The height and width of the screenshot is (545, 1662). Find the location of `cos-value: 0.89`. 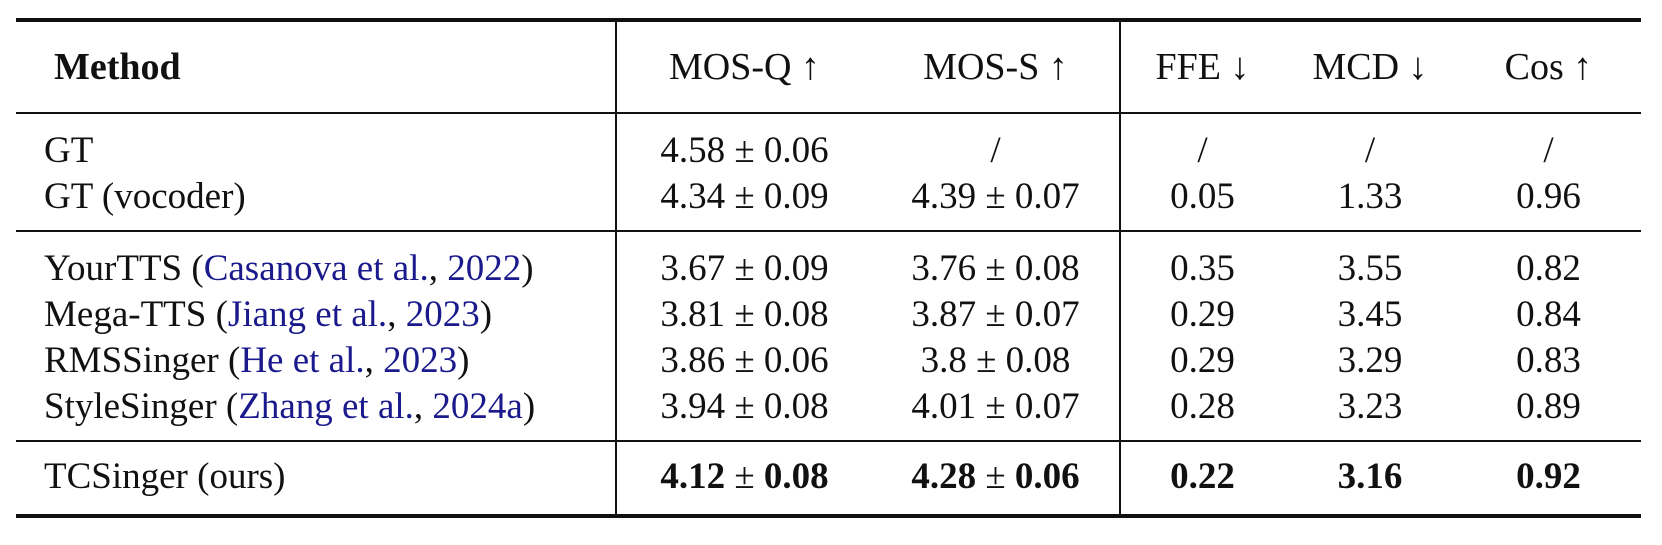

cos-value: 0.89 is located at coordinates (1548, 413).